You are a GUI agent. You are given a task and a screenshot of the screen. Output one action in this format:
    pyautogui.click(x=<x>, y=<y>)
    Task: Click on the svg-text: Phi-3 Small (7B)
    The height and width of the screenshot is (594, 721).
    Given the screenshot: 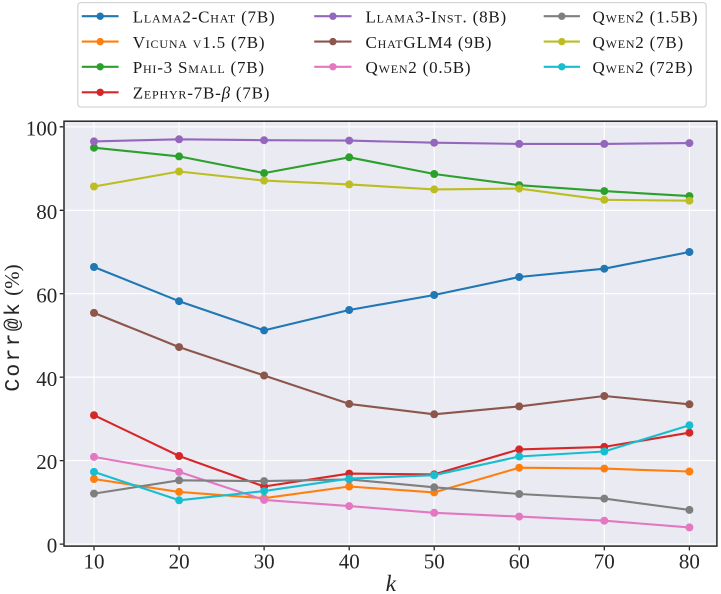 What is the action you would take?
    pyautogui.click(x=199, y=67)
    